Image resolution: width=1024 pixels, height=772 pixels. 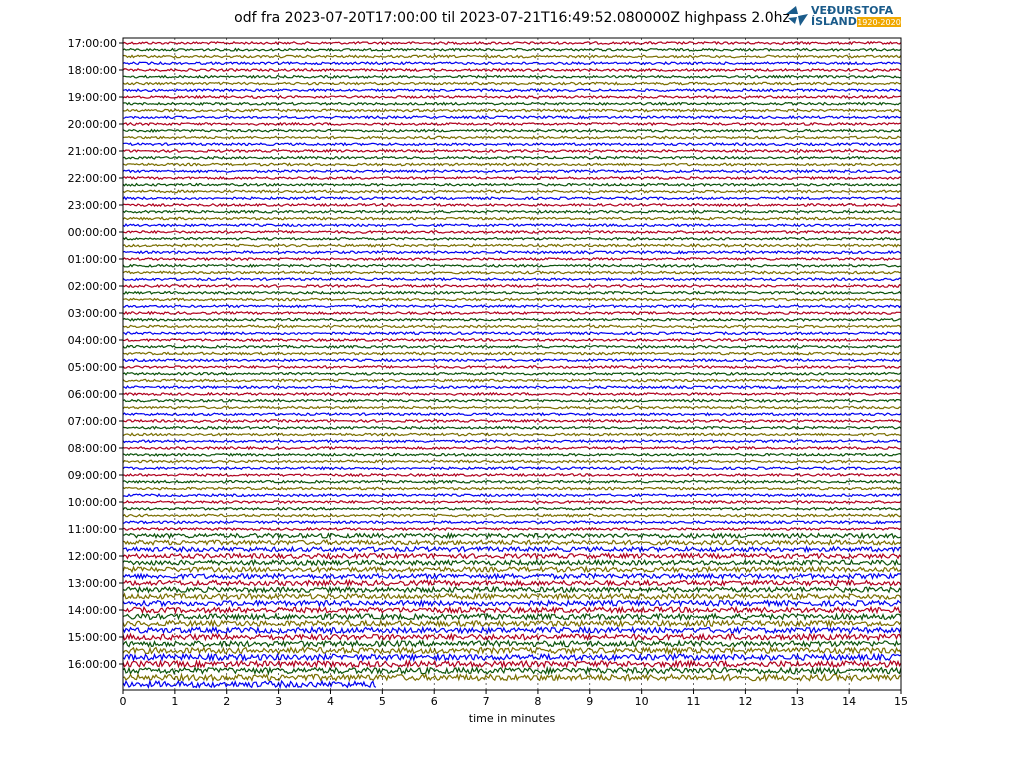 What do you see at coordinates (92, 583) in the screenshot?
I see `y-tick-label: 13:00:00` at bounding box center [92, 583].